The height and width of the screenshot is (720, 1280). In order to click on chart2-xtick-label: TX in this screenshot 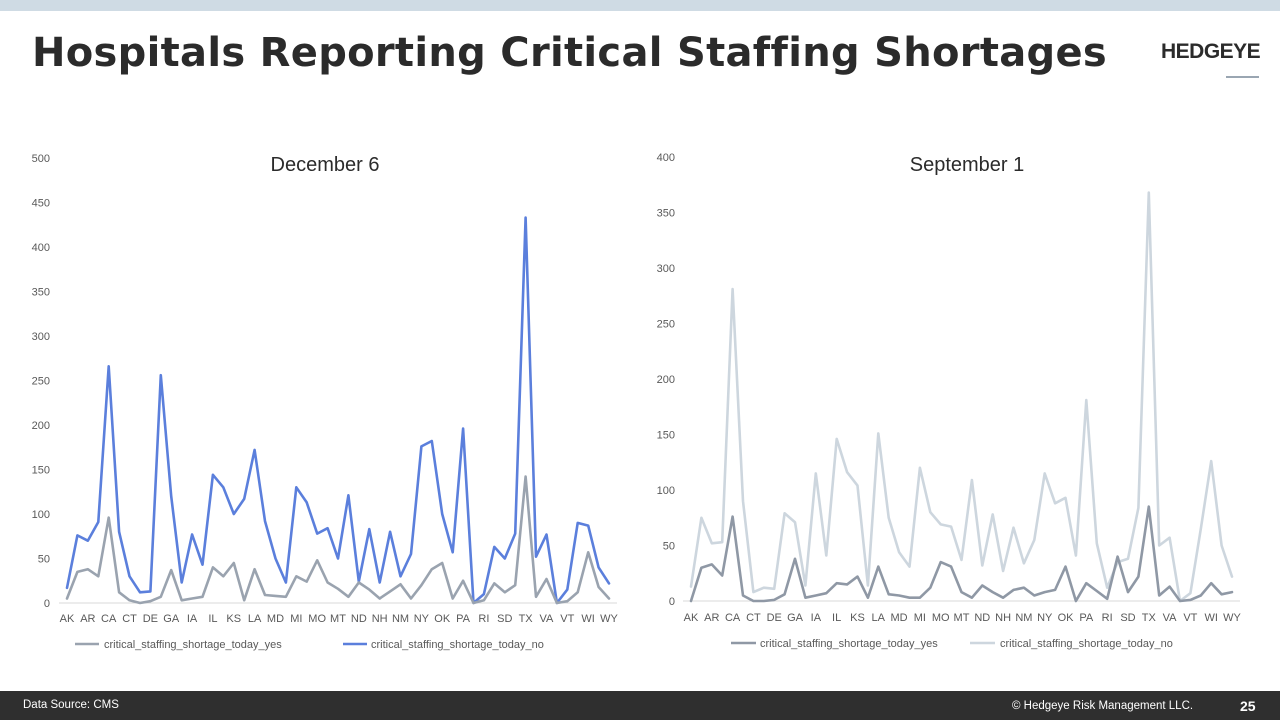, I will do `click(1149, 618)`.